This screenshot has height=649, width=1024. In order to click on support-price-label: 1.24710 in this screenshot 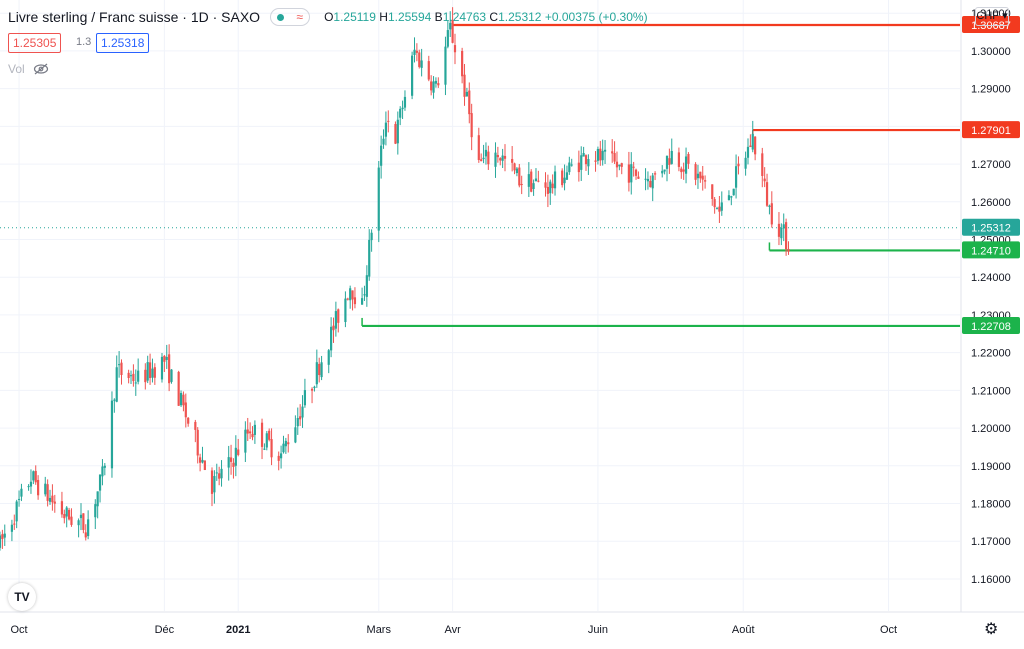, I will do `click(991, 251)`.